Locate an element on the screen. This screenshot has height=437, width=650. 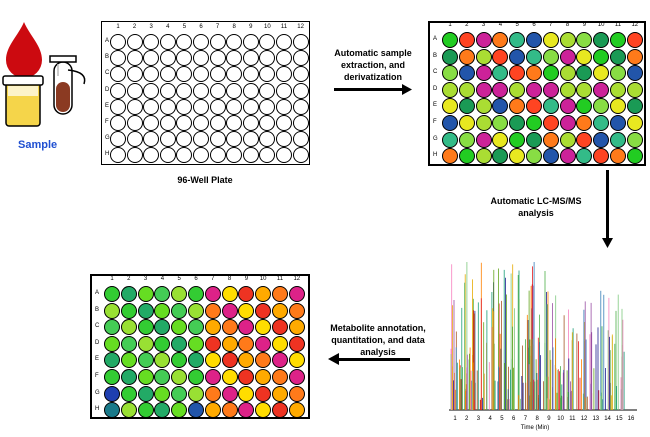
plate-column-label: 8 is located at coordinates (567, 25).